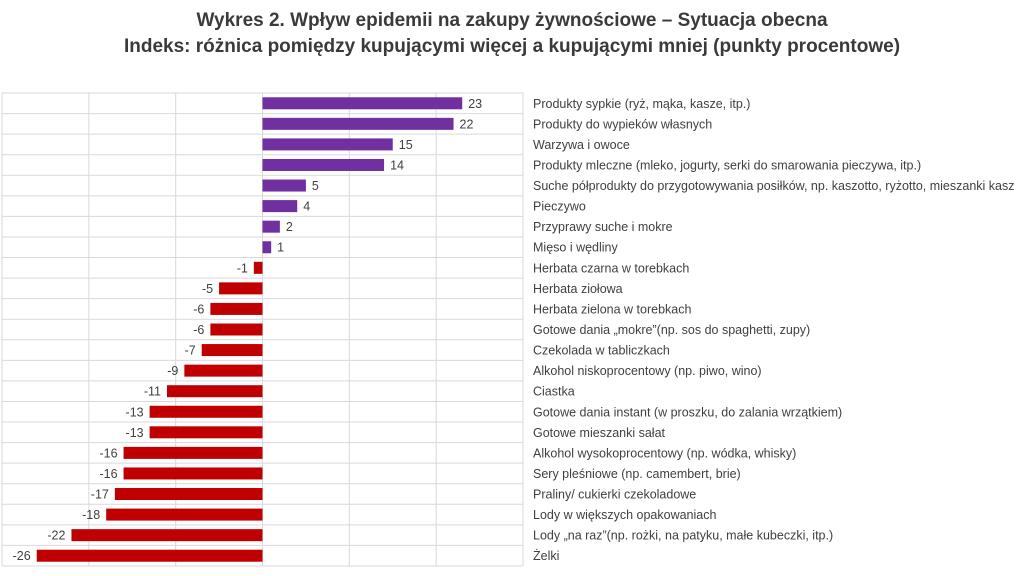 The width and height of the screenshot is (1024, 576). Describe the element at coordinates (611, 268) in the screenshot. I see `category-label: Herbata czarna w torebkach` at that location.